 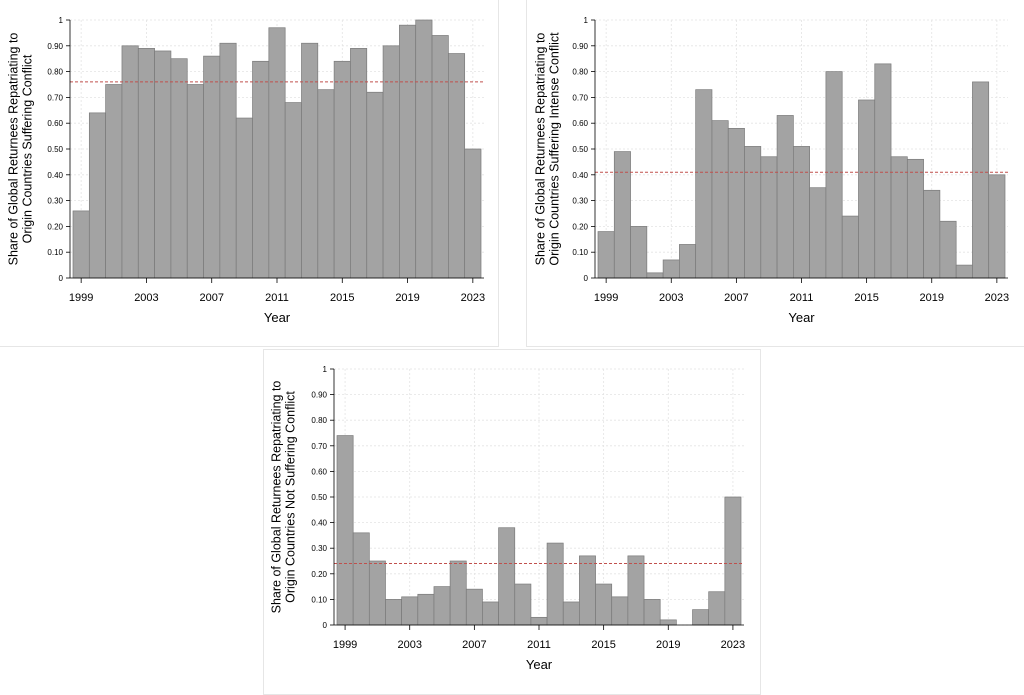 I want to click on y-axis-title-line-2: Origin Countries Not Suffering Conflict, so click(x=290, y=497).